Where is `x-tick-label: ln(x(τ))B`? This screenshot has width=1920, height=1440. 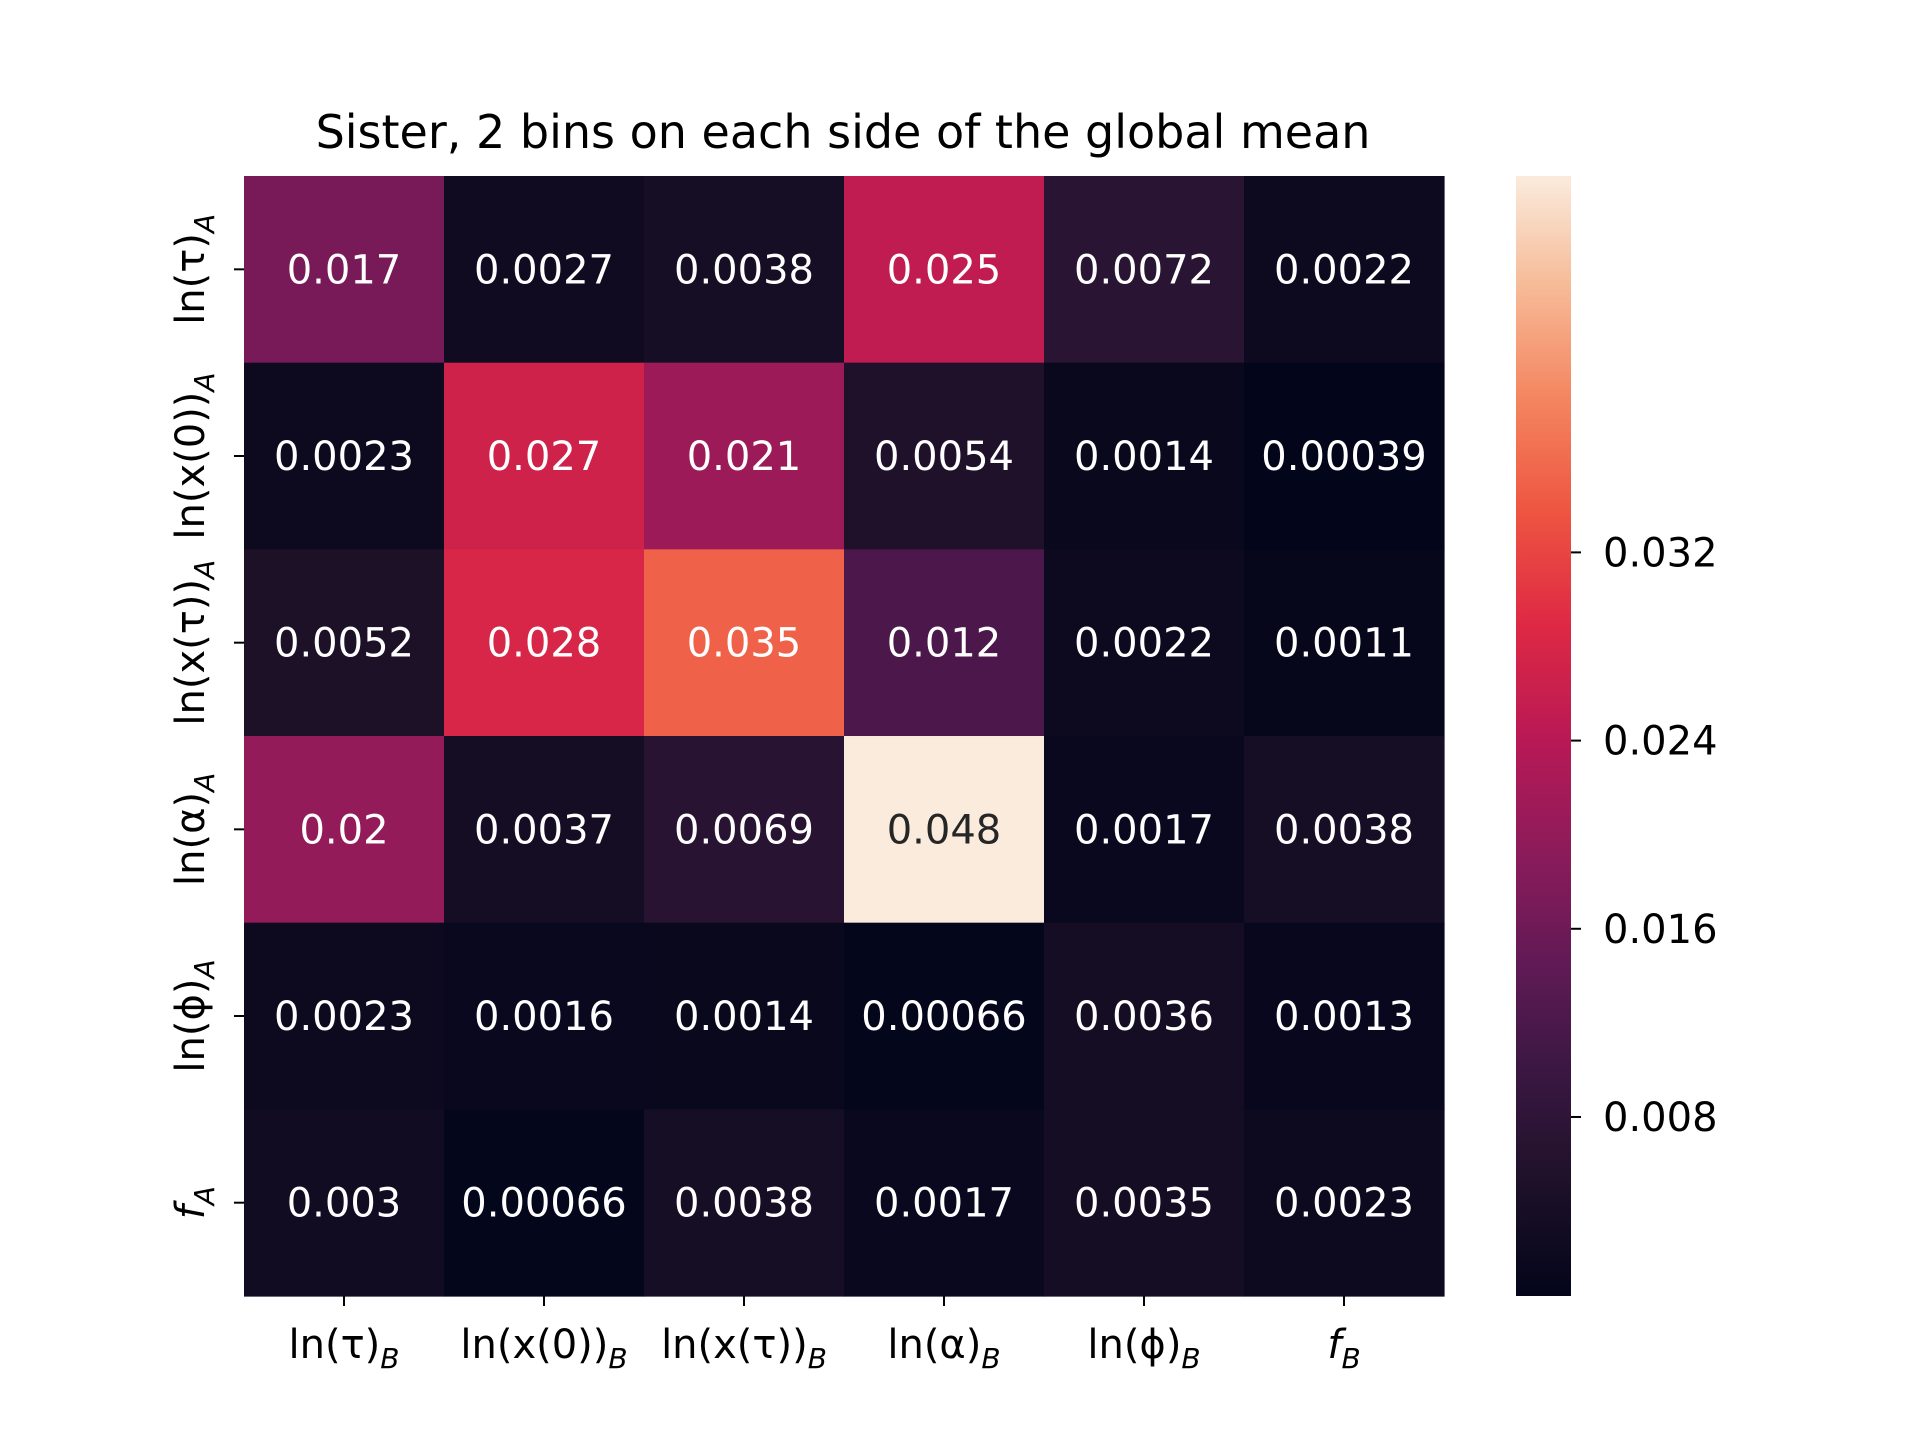
x-tick-label: ln(x(τ))B is located at coordinates (744, 1348).